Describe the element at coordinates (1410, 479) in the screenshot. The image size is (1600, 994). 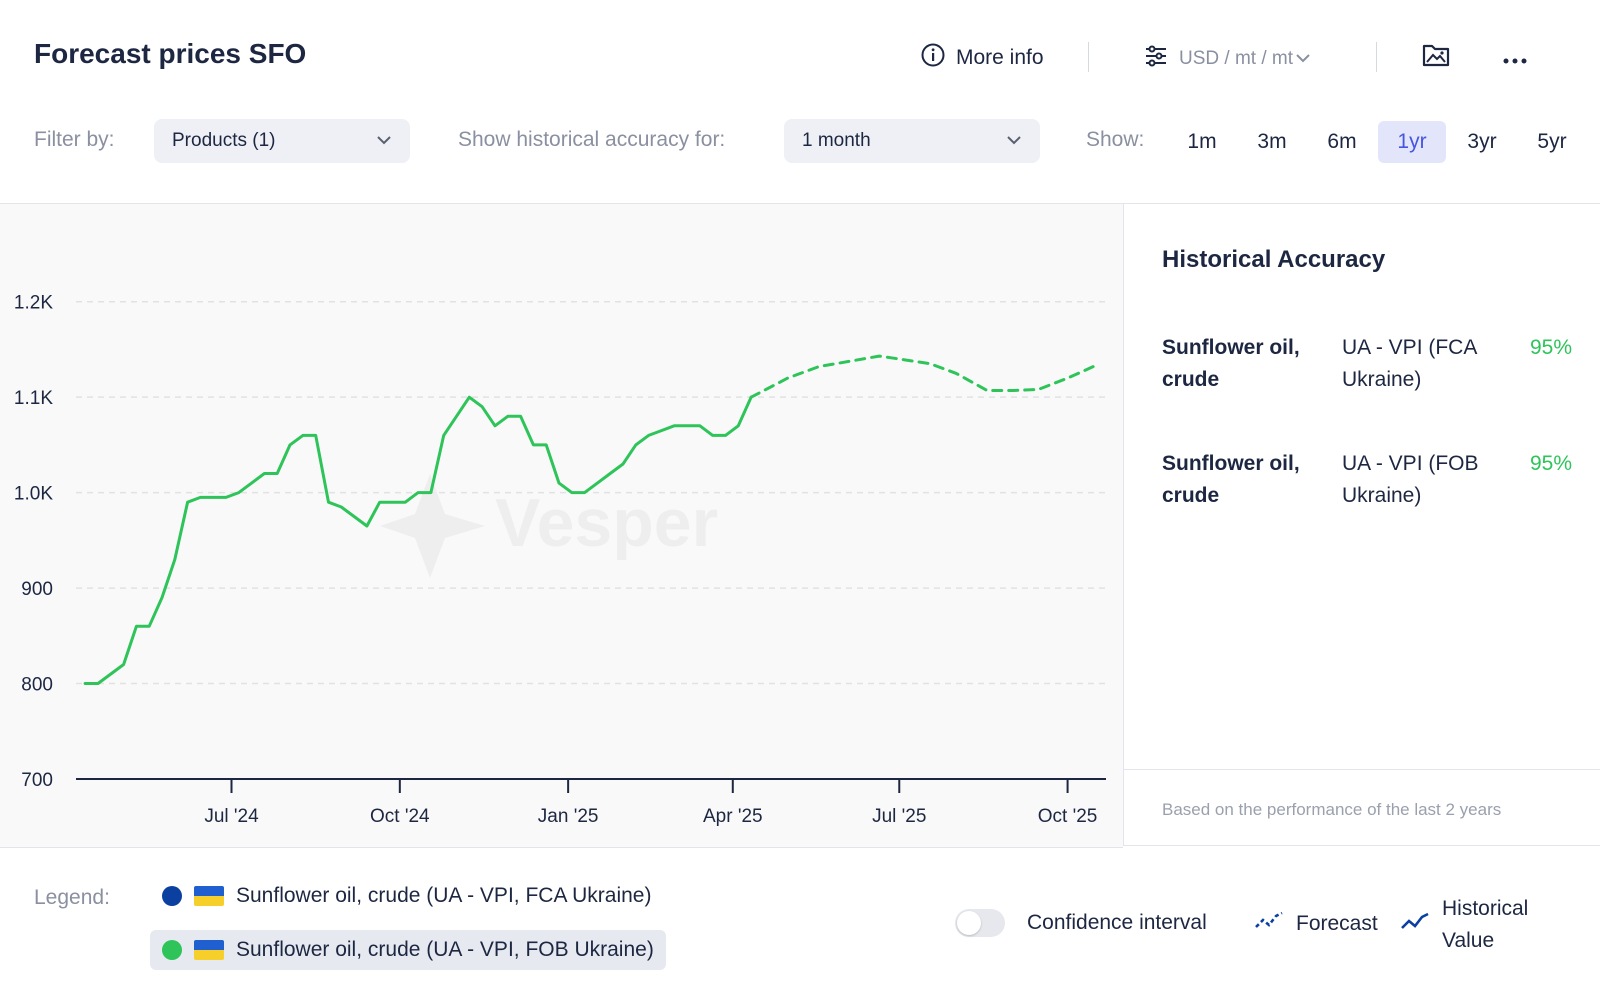
I see `accuracy-source: UA - VPI (FOB Ukraine)` at that location.